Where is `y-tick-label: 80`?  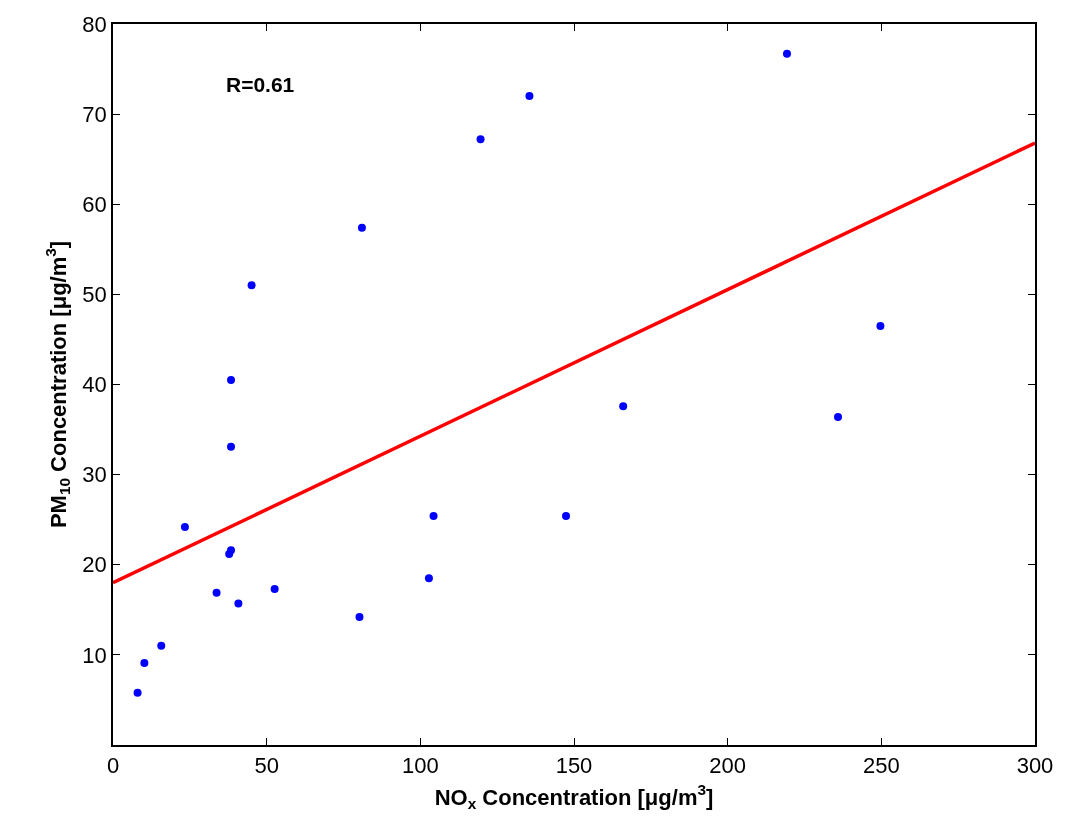 y-tick-label: 80 is located at coordinates (94, 24).